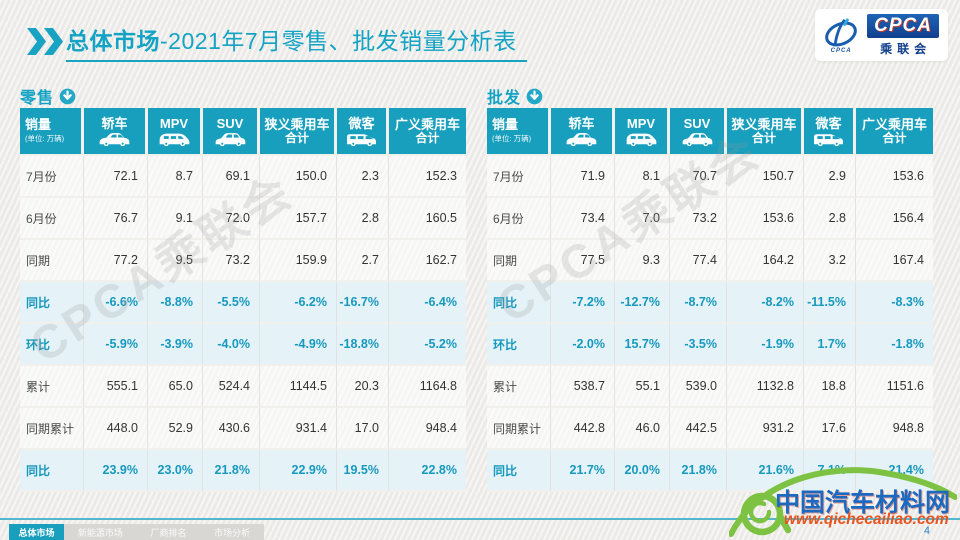 Image resolution: width=960 pixels, height=540 pixels. Describe the element at coordinates (168, 532) in the screenshot. I see `tab-manufacturer-ranking: 厂商排名` at that location.